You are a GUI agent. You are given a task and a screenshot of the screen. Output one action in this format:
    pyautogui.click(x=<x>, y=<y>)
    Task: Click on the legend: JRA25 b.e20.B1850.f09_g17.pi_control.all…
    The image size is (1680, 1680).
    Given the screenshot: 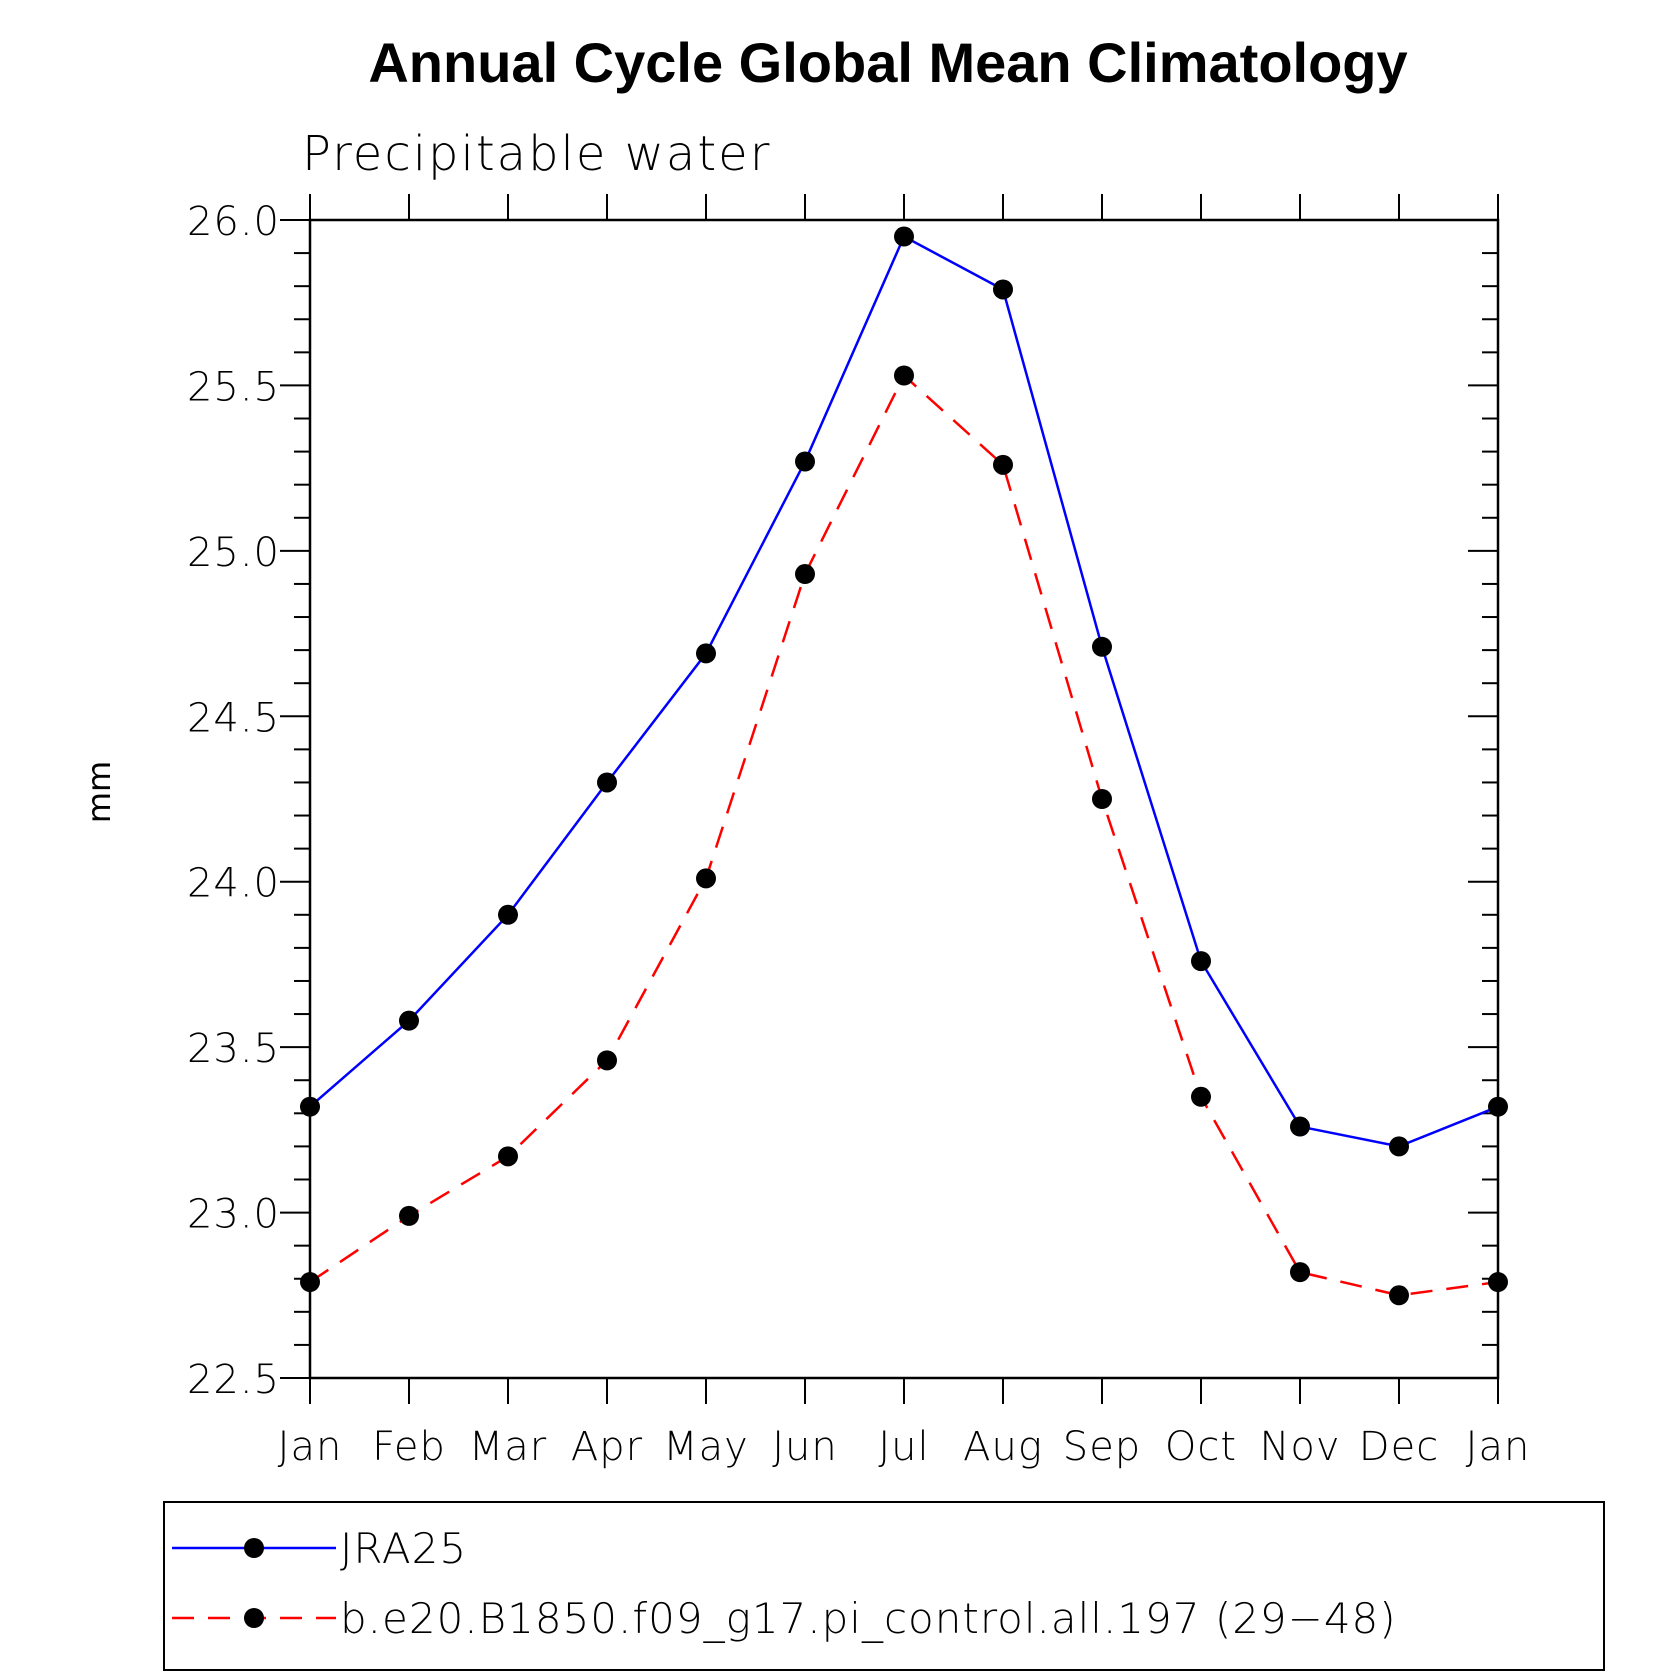 What is the action you would take?
    pyautogui.click(x=884, y=1586)
    